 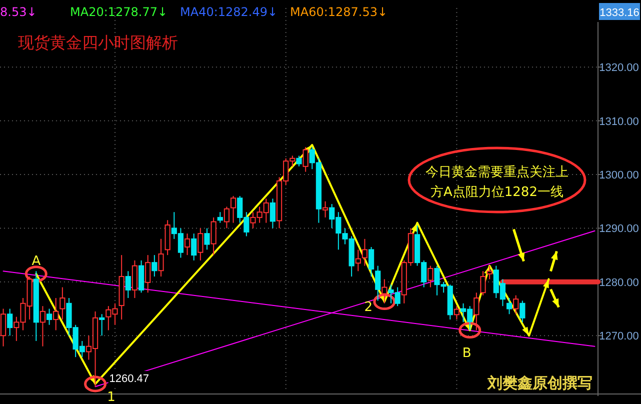 I want to click on annotation: MA60:1287.53↓, so click(x=339, y=12).